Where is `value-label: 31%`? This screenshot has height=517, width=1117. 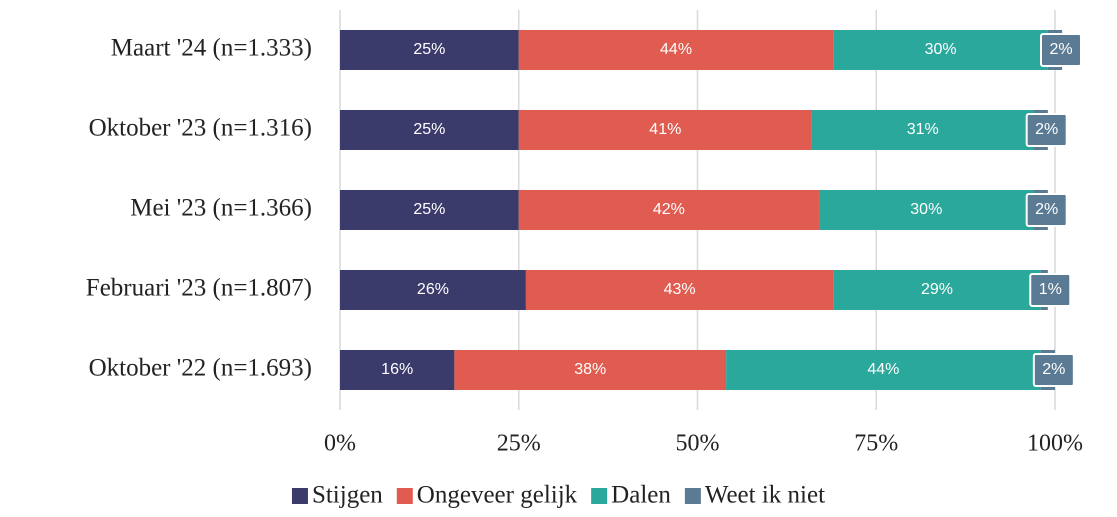 value-label: 31% is located at coordinates (923, 129).